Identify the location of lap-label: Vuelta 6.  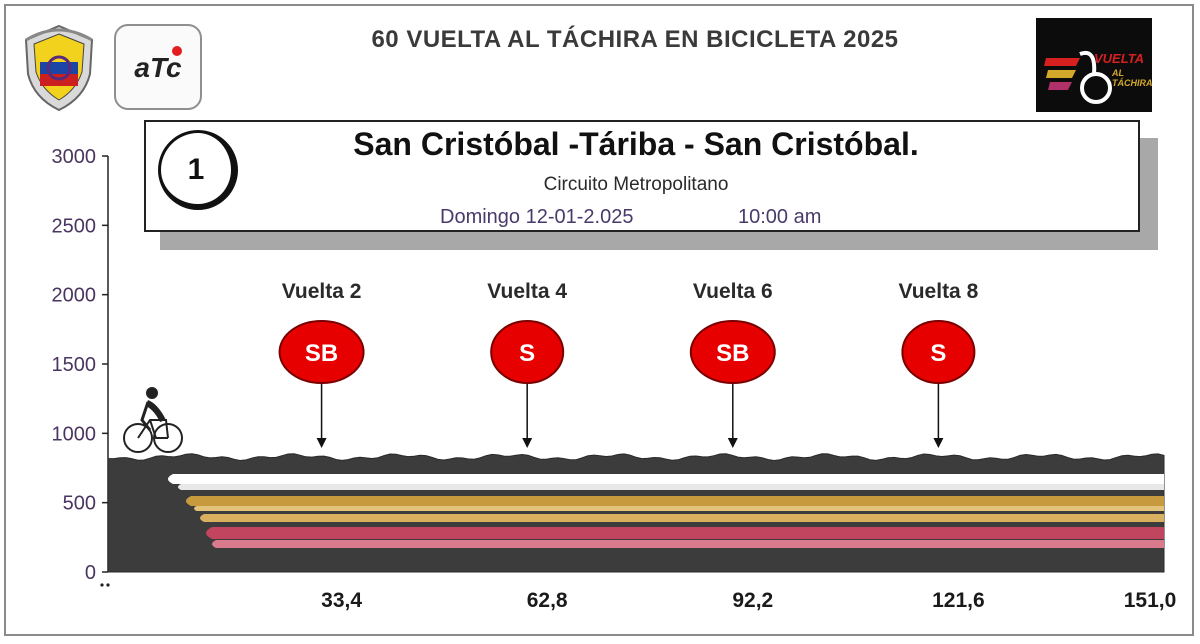
(733, 291).